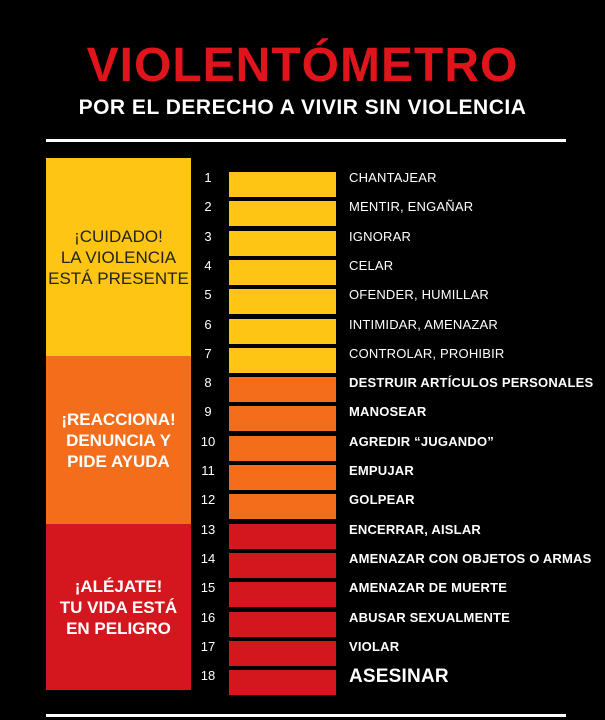  Describe the element at coordinates (411, 207) in the screenshot. I see `level-label: MENTIR, ENGAÑAR` at that location.